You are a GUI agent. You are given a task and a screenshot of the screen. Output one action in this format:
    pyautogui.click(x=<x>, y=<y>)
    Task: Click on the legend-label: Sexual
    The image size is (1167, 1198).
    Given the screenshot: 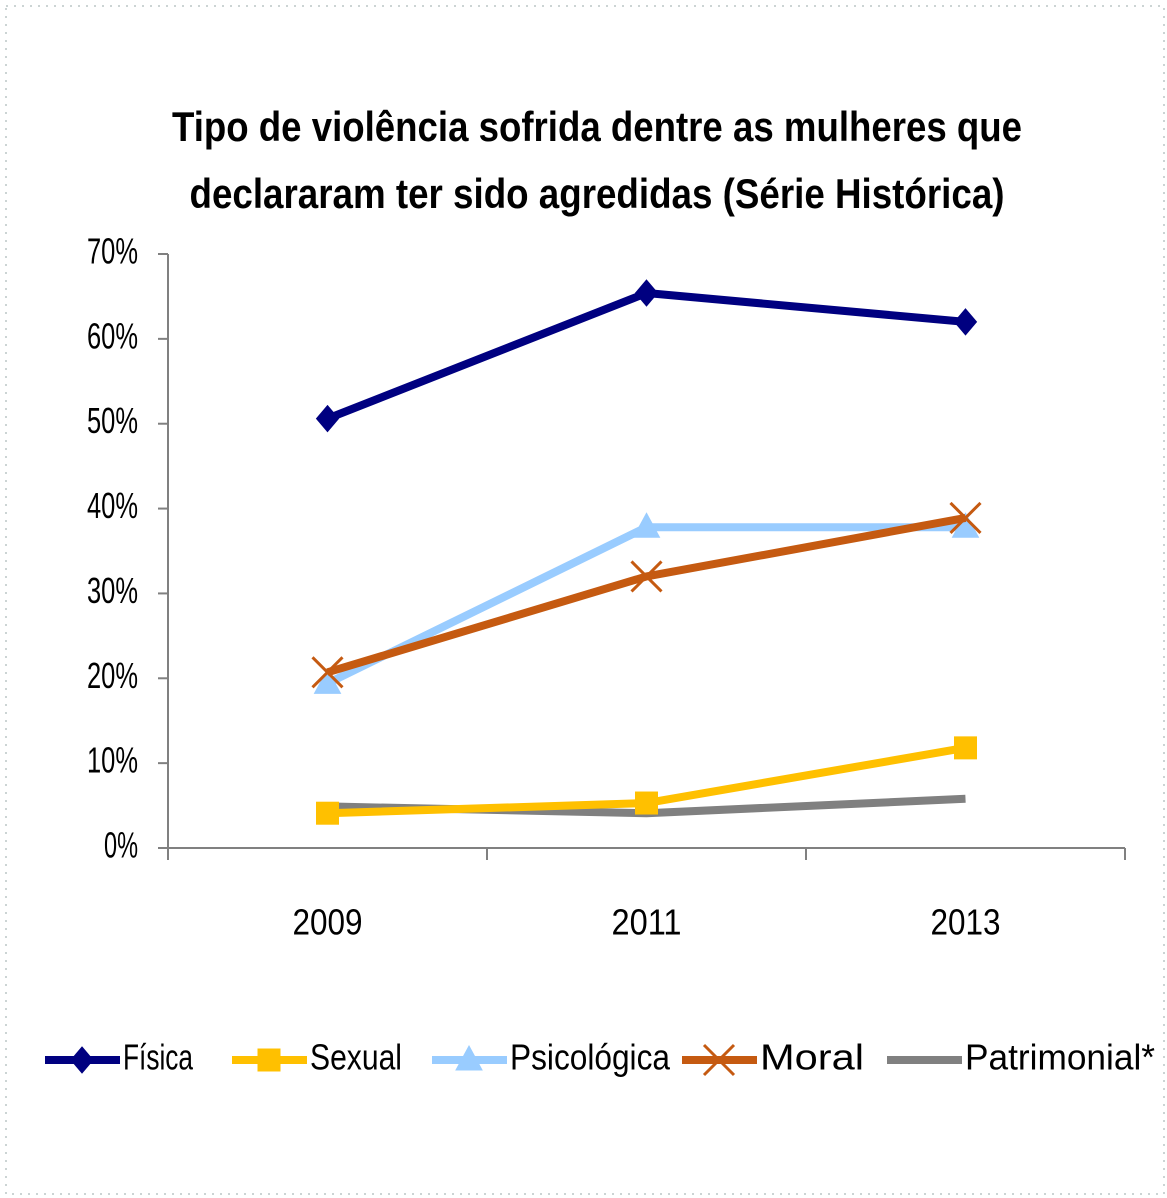 What is the action you would take?
    pyautogui.click(x=356, y=1057)
    